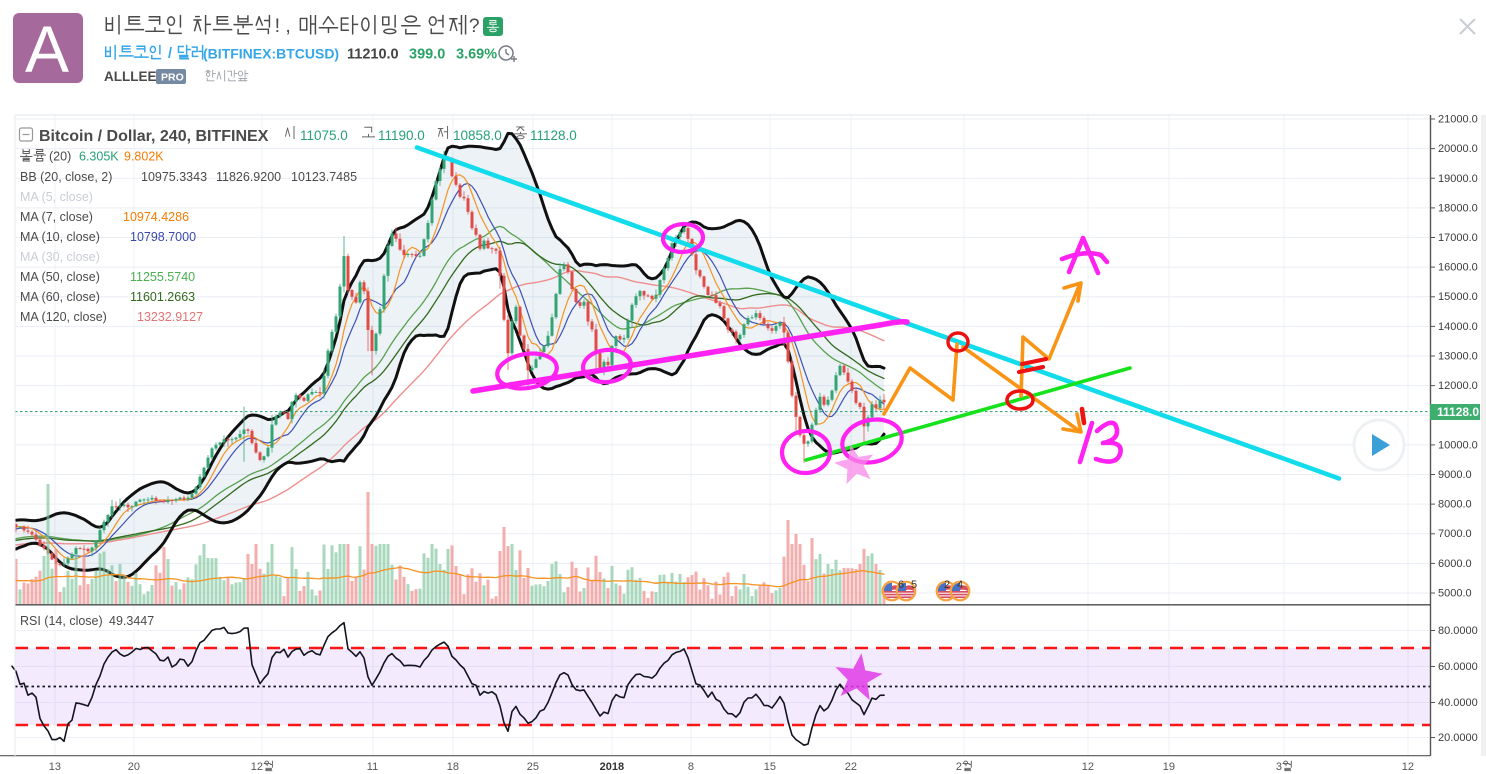  I want to click on svg-text: 8000.0, so click(1455, 505).